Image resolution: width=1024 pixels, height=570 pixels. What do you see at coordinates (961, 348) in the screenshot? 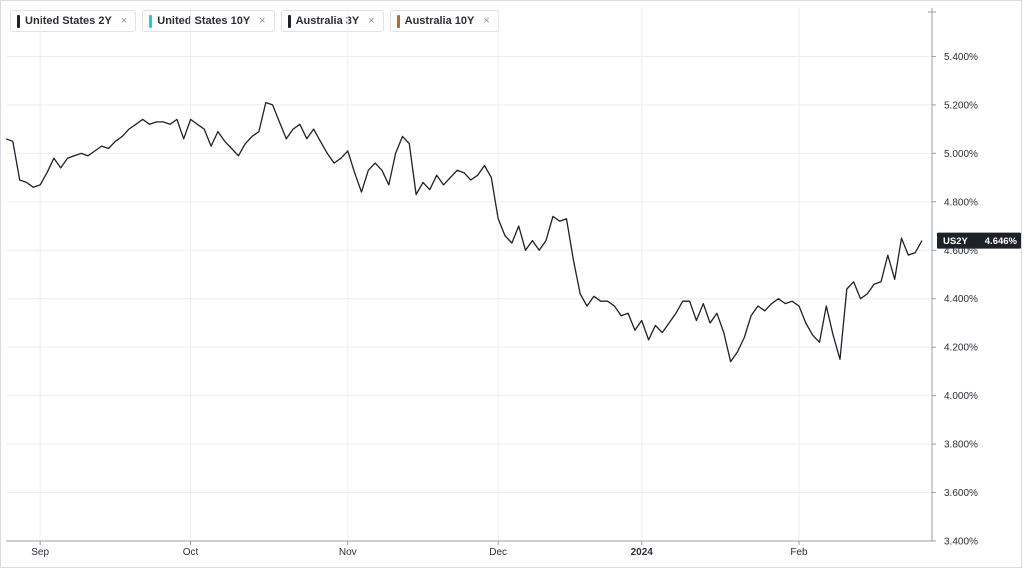
I see `y-tick-label: 4.200%` at bounding box center [961, 348].